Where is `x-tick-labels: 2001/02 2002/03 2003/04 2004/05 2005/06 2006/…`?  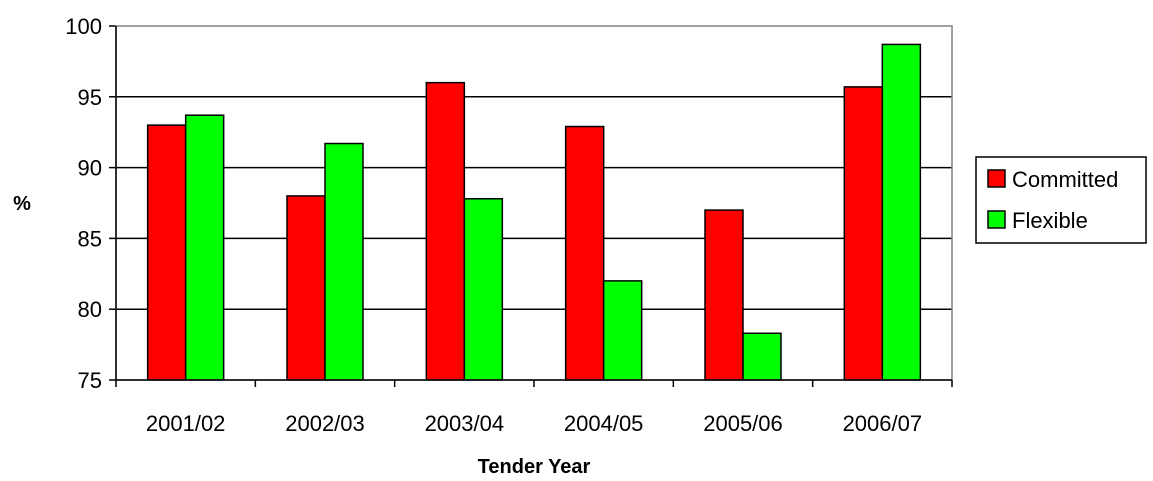
x-tick-labels: 2001/02 2002/03 2003/04 2004/05 2005/06 2006/… is located at coordinates (534, 423).